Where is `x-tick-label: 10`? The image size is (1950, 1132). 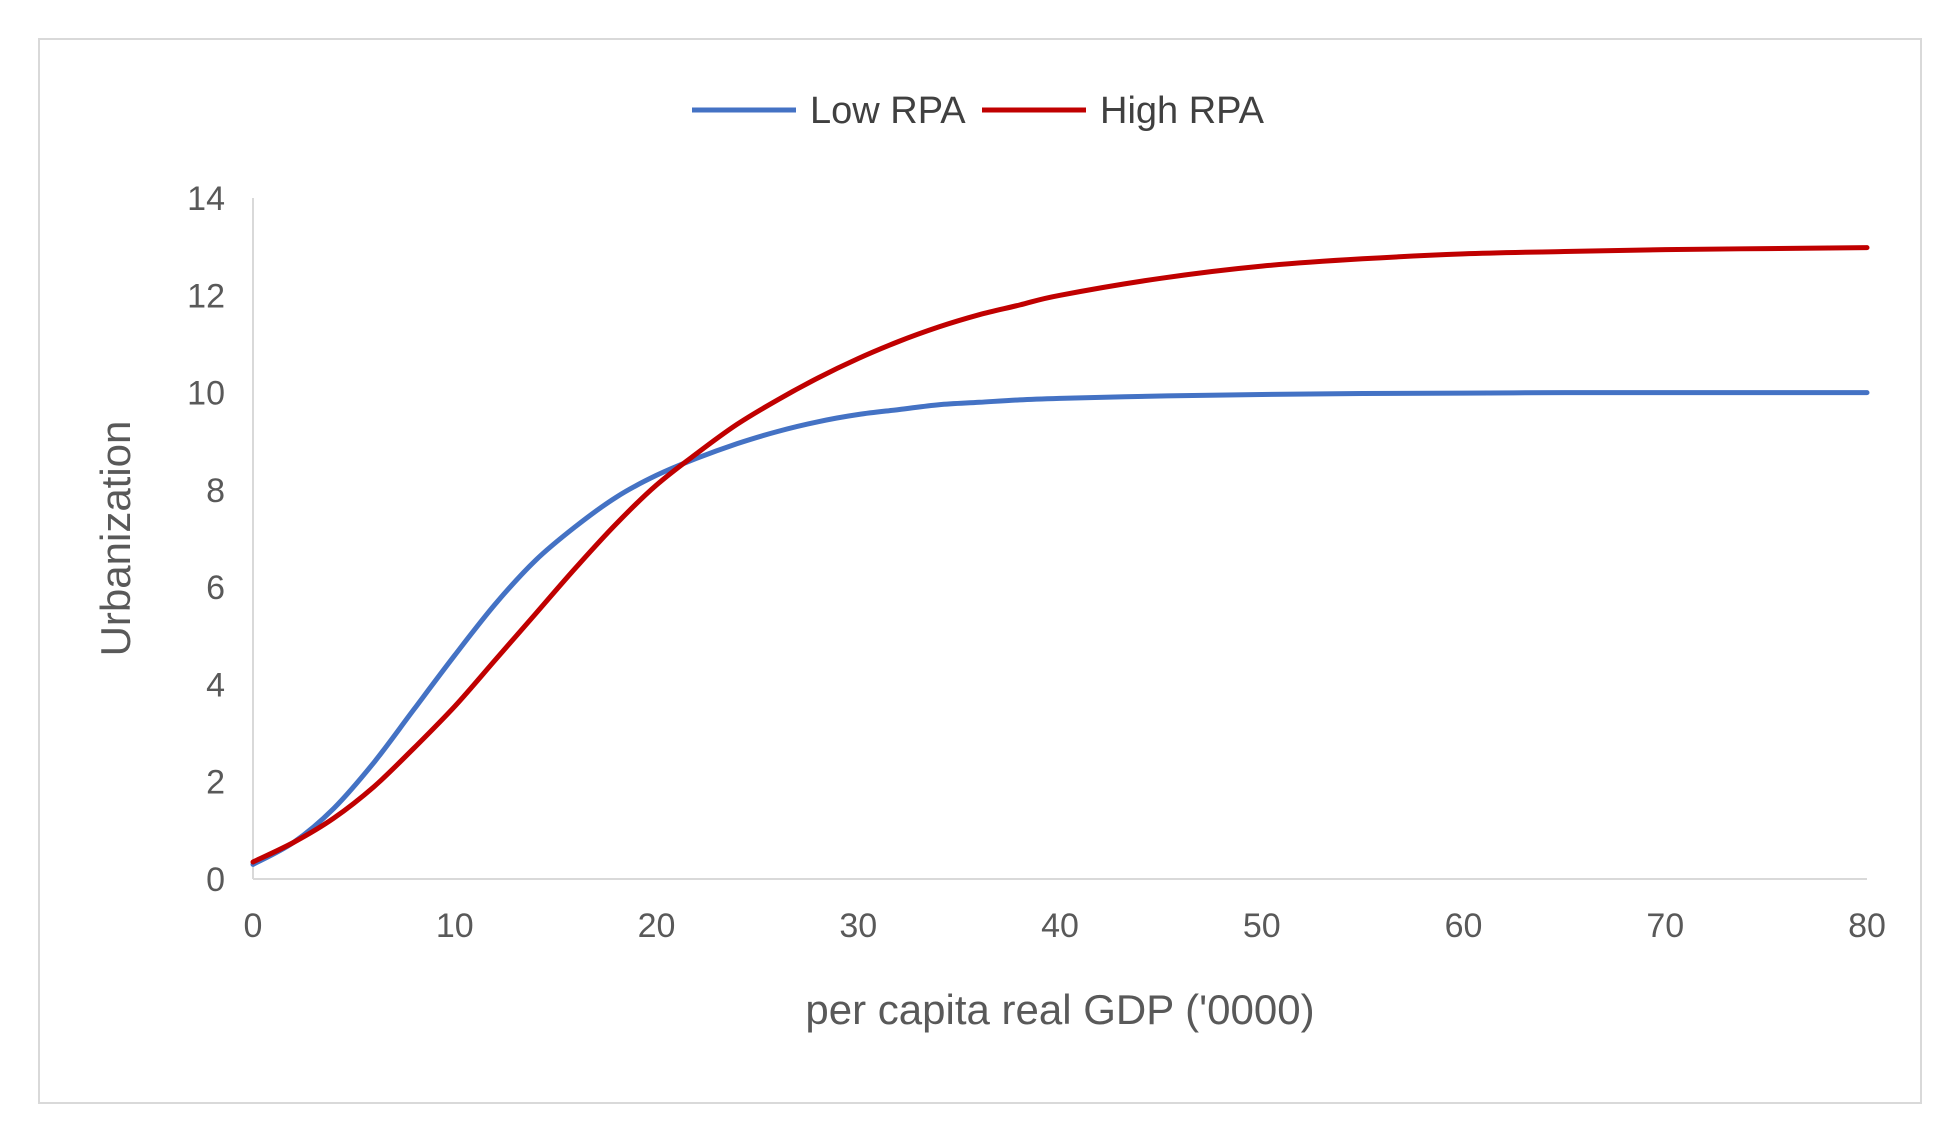 x-tick-label: 10 is located at coordinates (455, 926).